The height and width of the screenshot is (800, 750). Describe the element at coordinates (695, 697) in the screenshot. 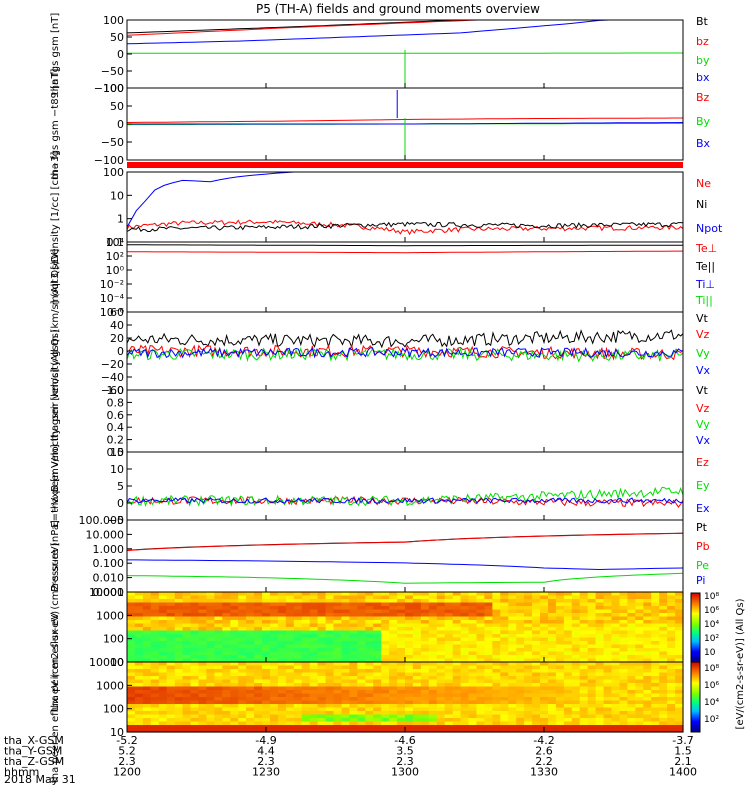

I see `colorbar-lower` at that location.